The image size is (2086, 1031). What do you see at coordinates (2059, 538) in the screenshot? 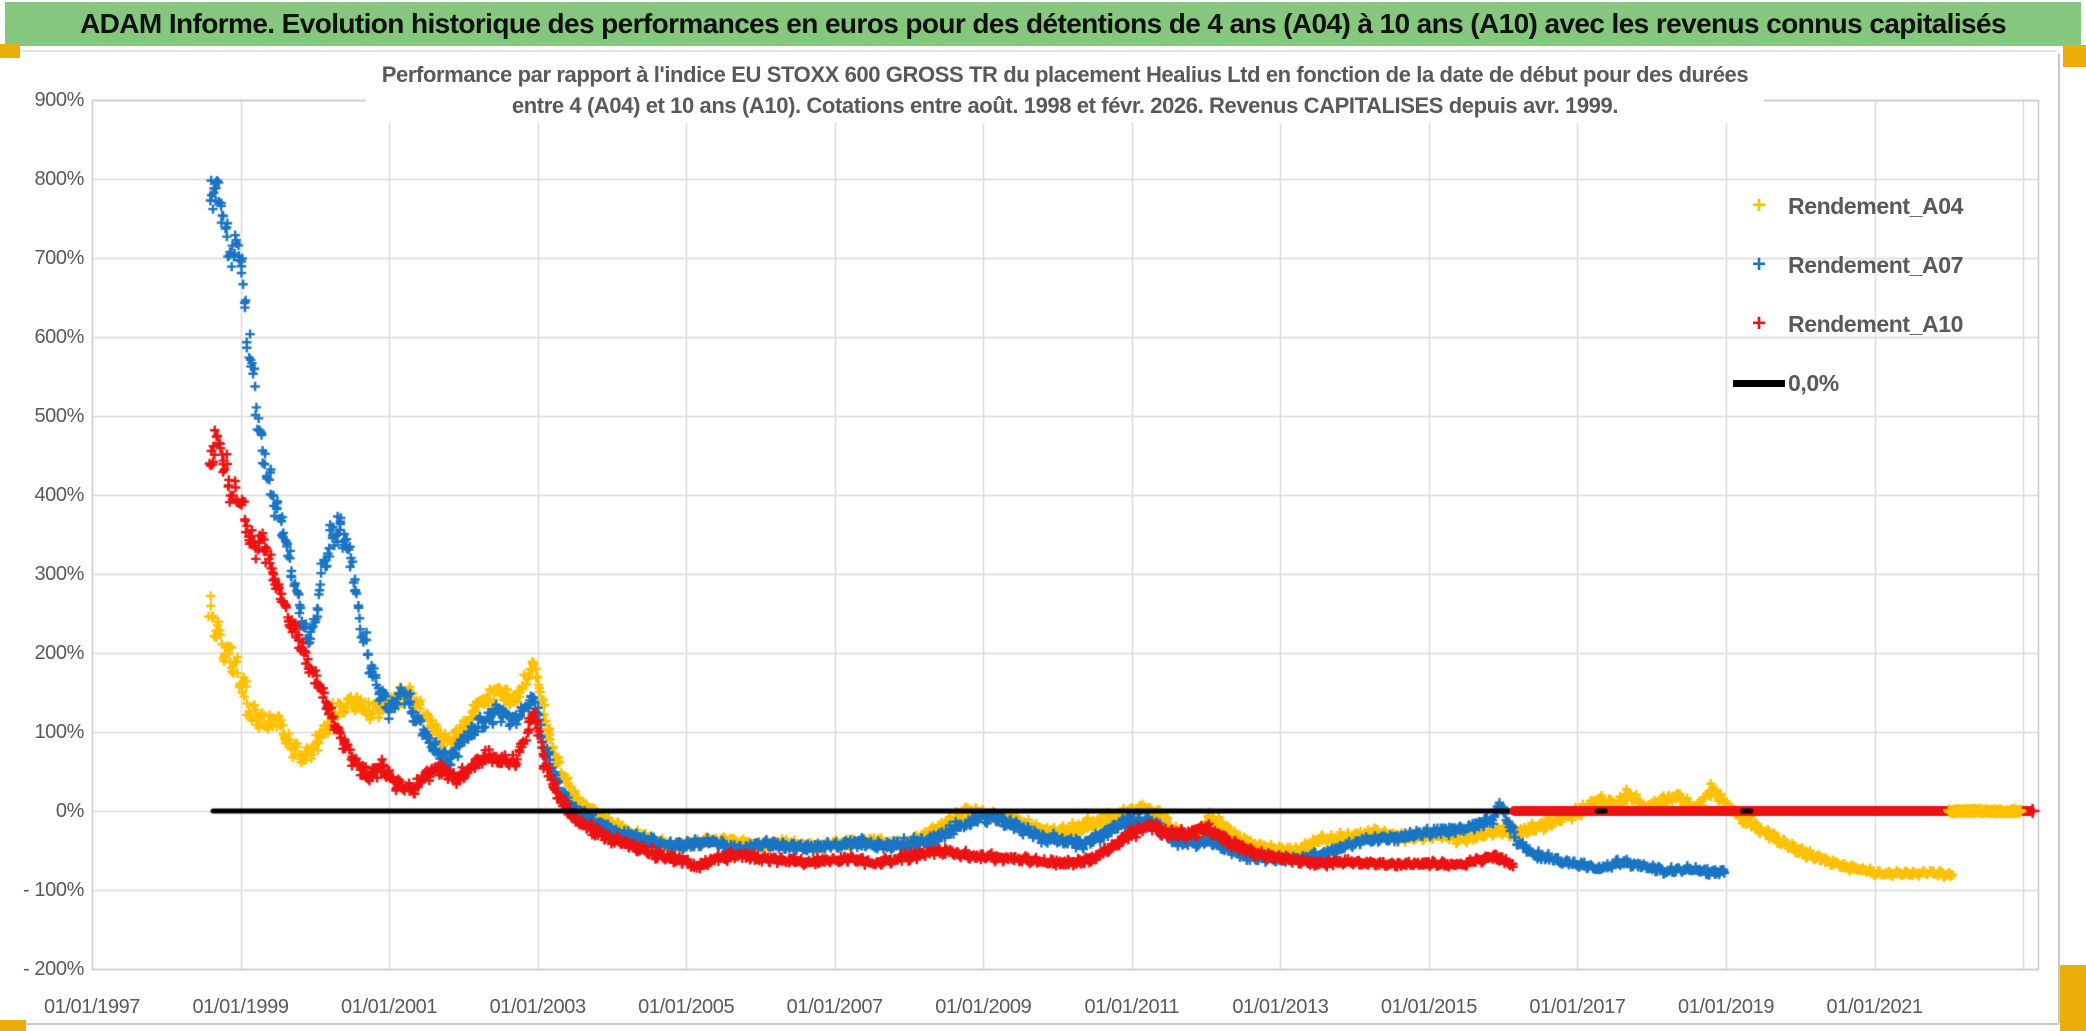
I see `panel-border-right` at bounding box center [2059, 538].